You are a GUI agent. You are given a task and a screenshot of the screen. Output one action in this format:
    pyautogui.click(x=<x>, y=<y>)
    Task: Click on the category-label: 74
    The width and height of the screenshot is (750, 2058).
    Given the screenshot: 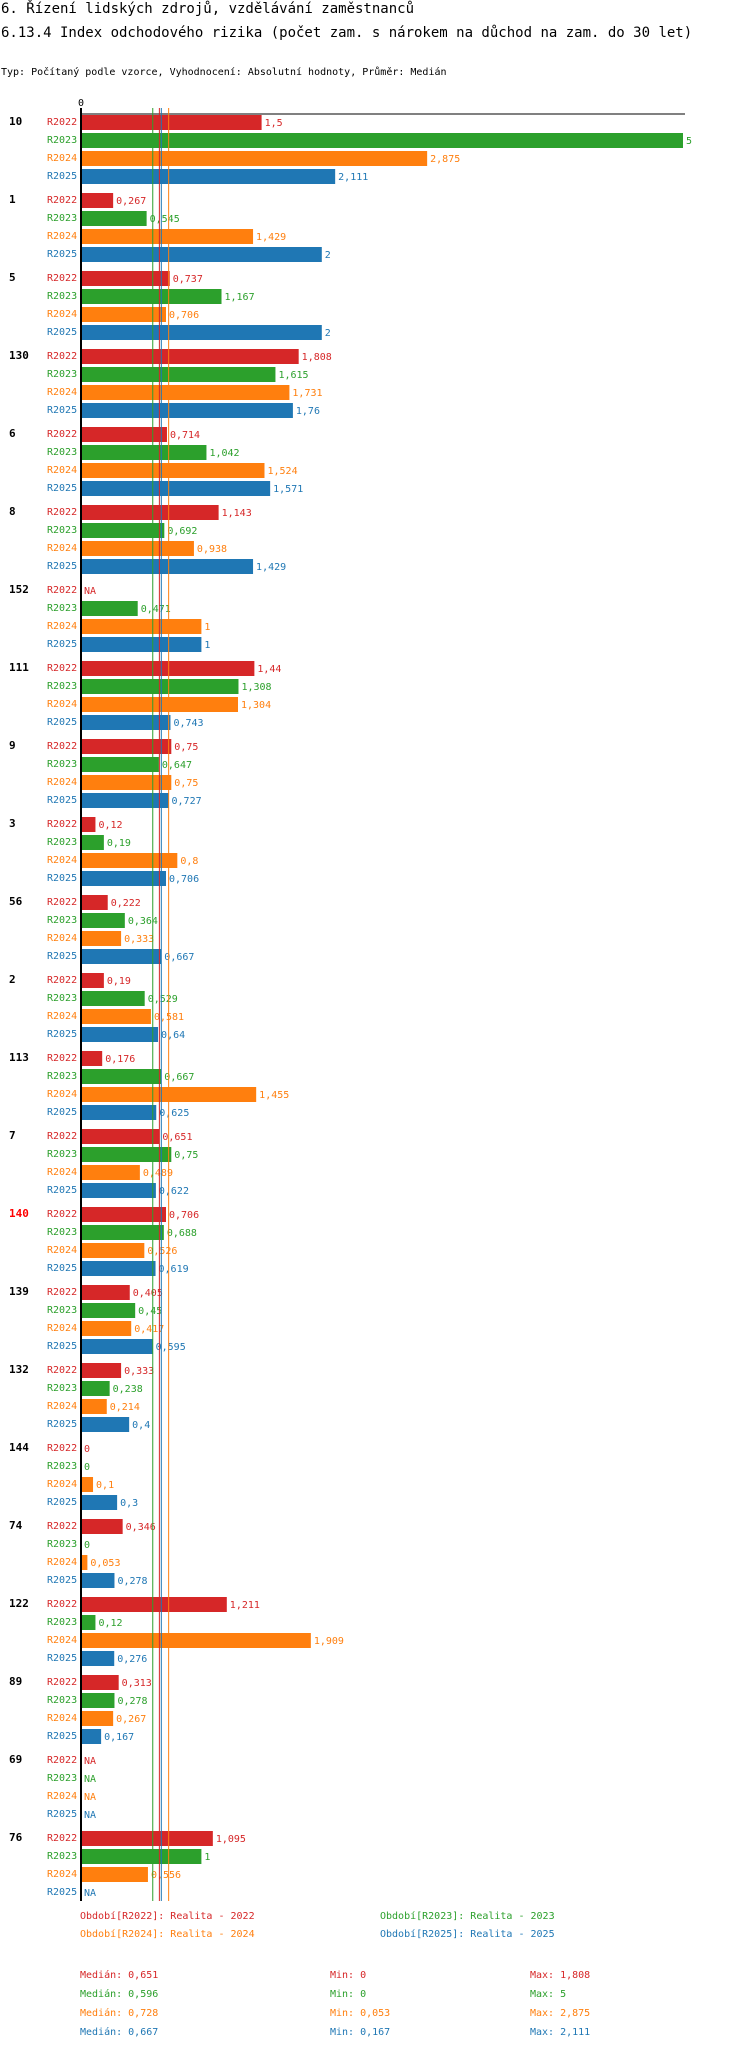 What is the action you would take?
    pyautogui.click(x=16, y=1525)
    